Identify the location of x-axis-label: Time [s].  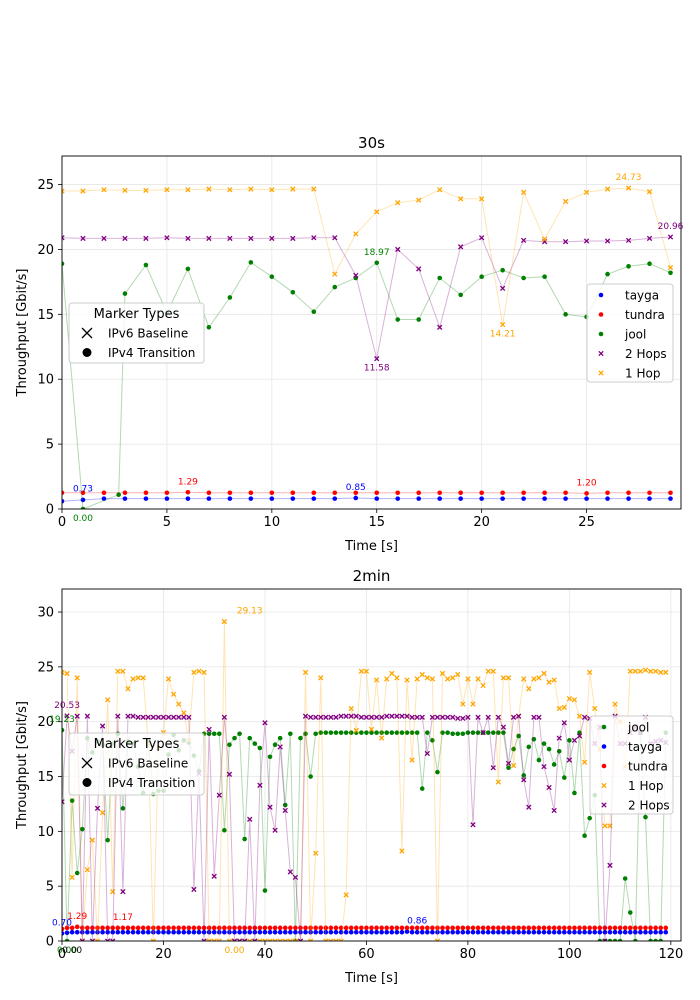
(371, 546).